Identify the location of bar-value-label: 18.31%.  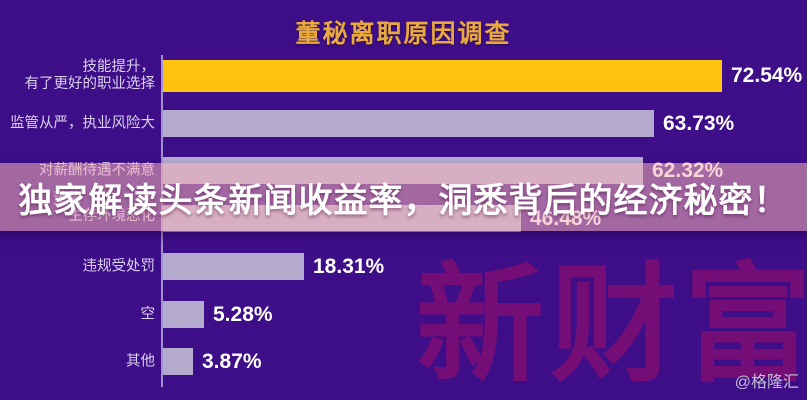
(349, 266).